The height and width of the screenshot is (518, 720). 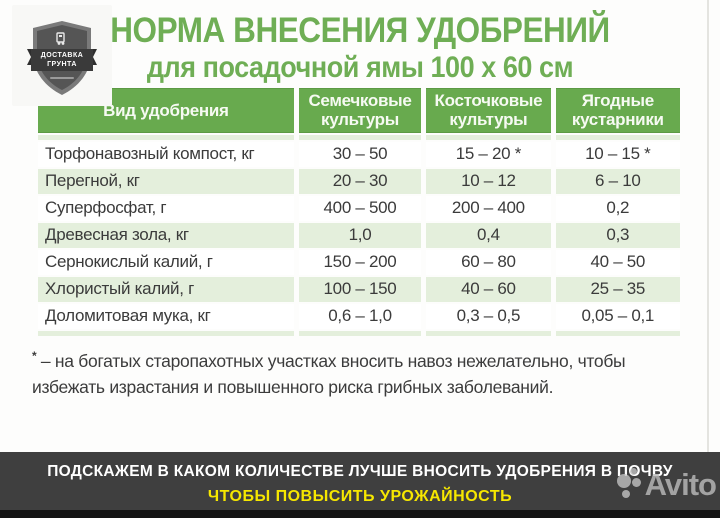 I want to click on avito-wordmark: Avito, so click(x=680, y=484).